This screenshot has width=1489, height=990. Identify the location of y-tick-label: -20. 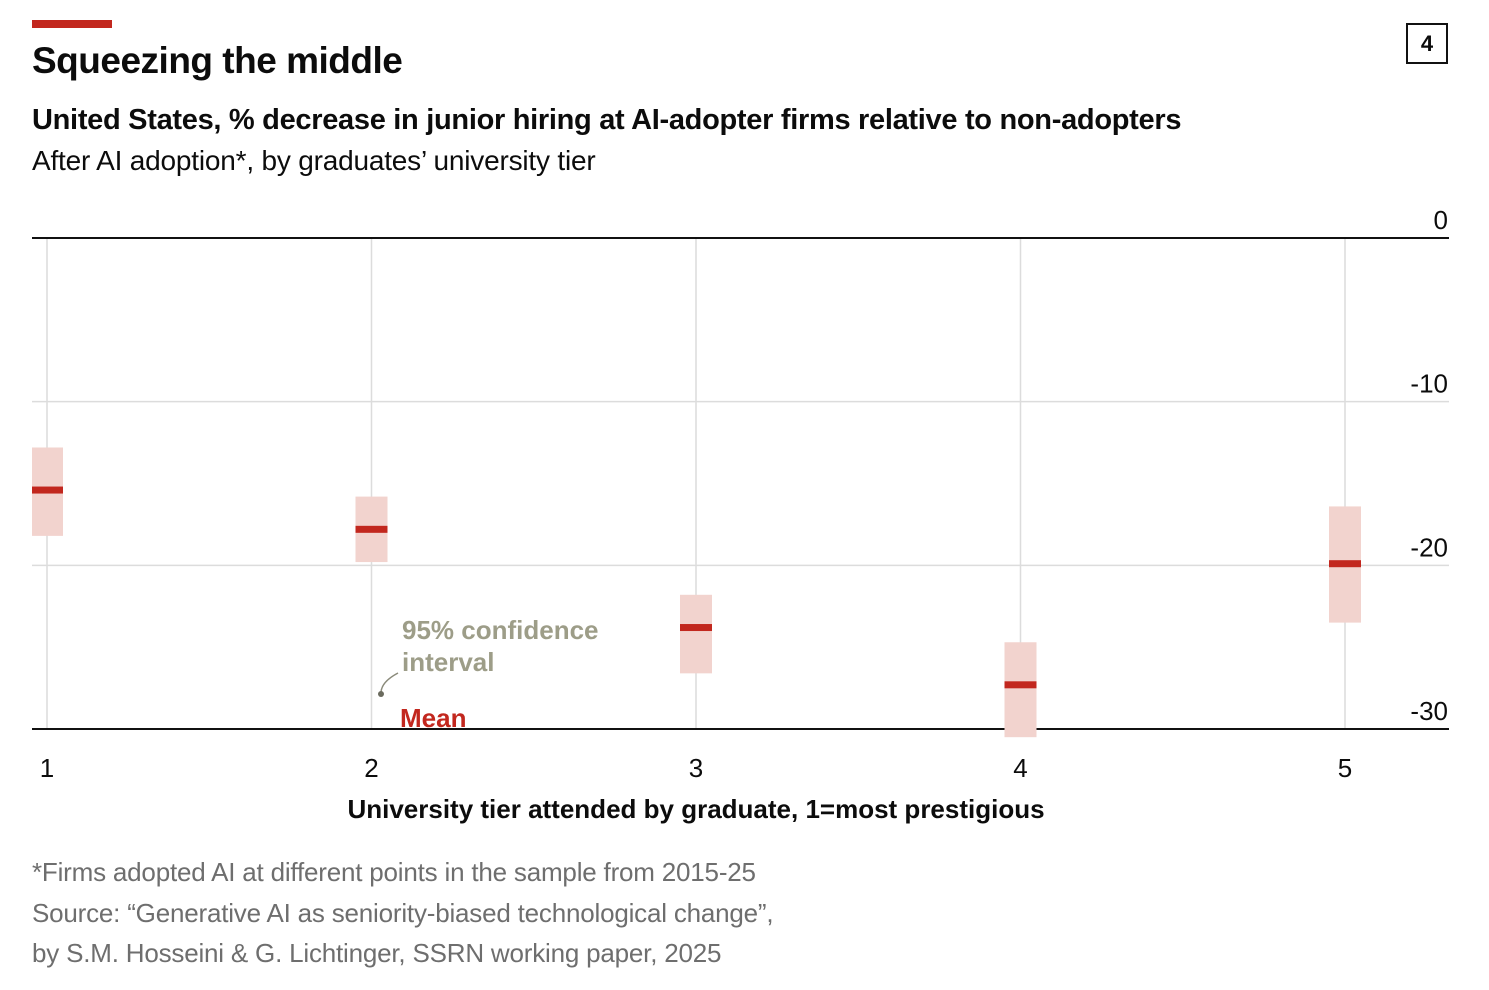
(1429, 547).